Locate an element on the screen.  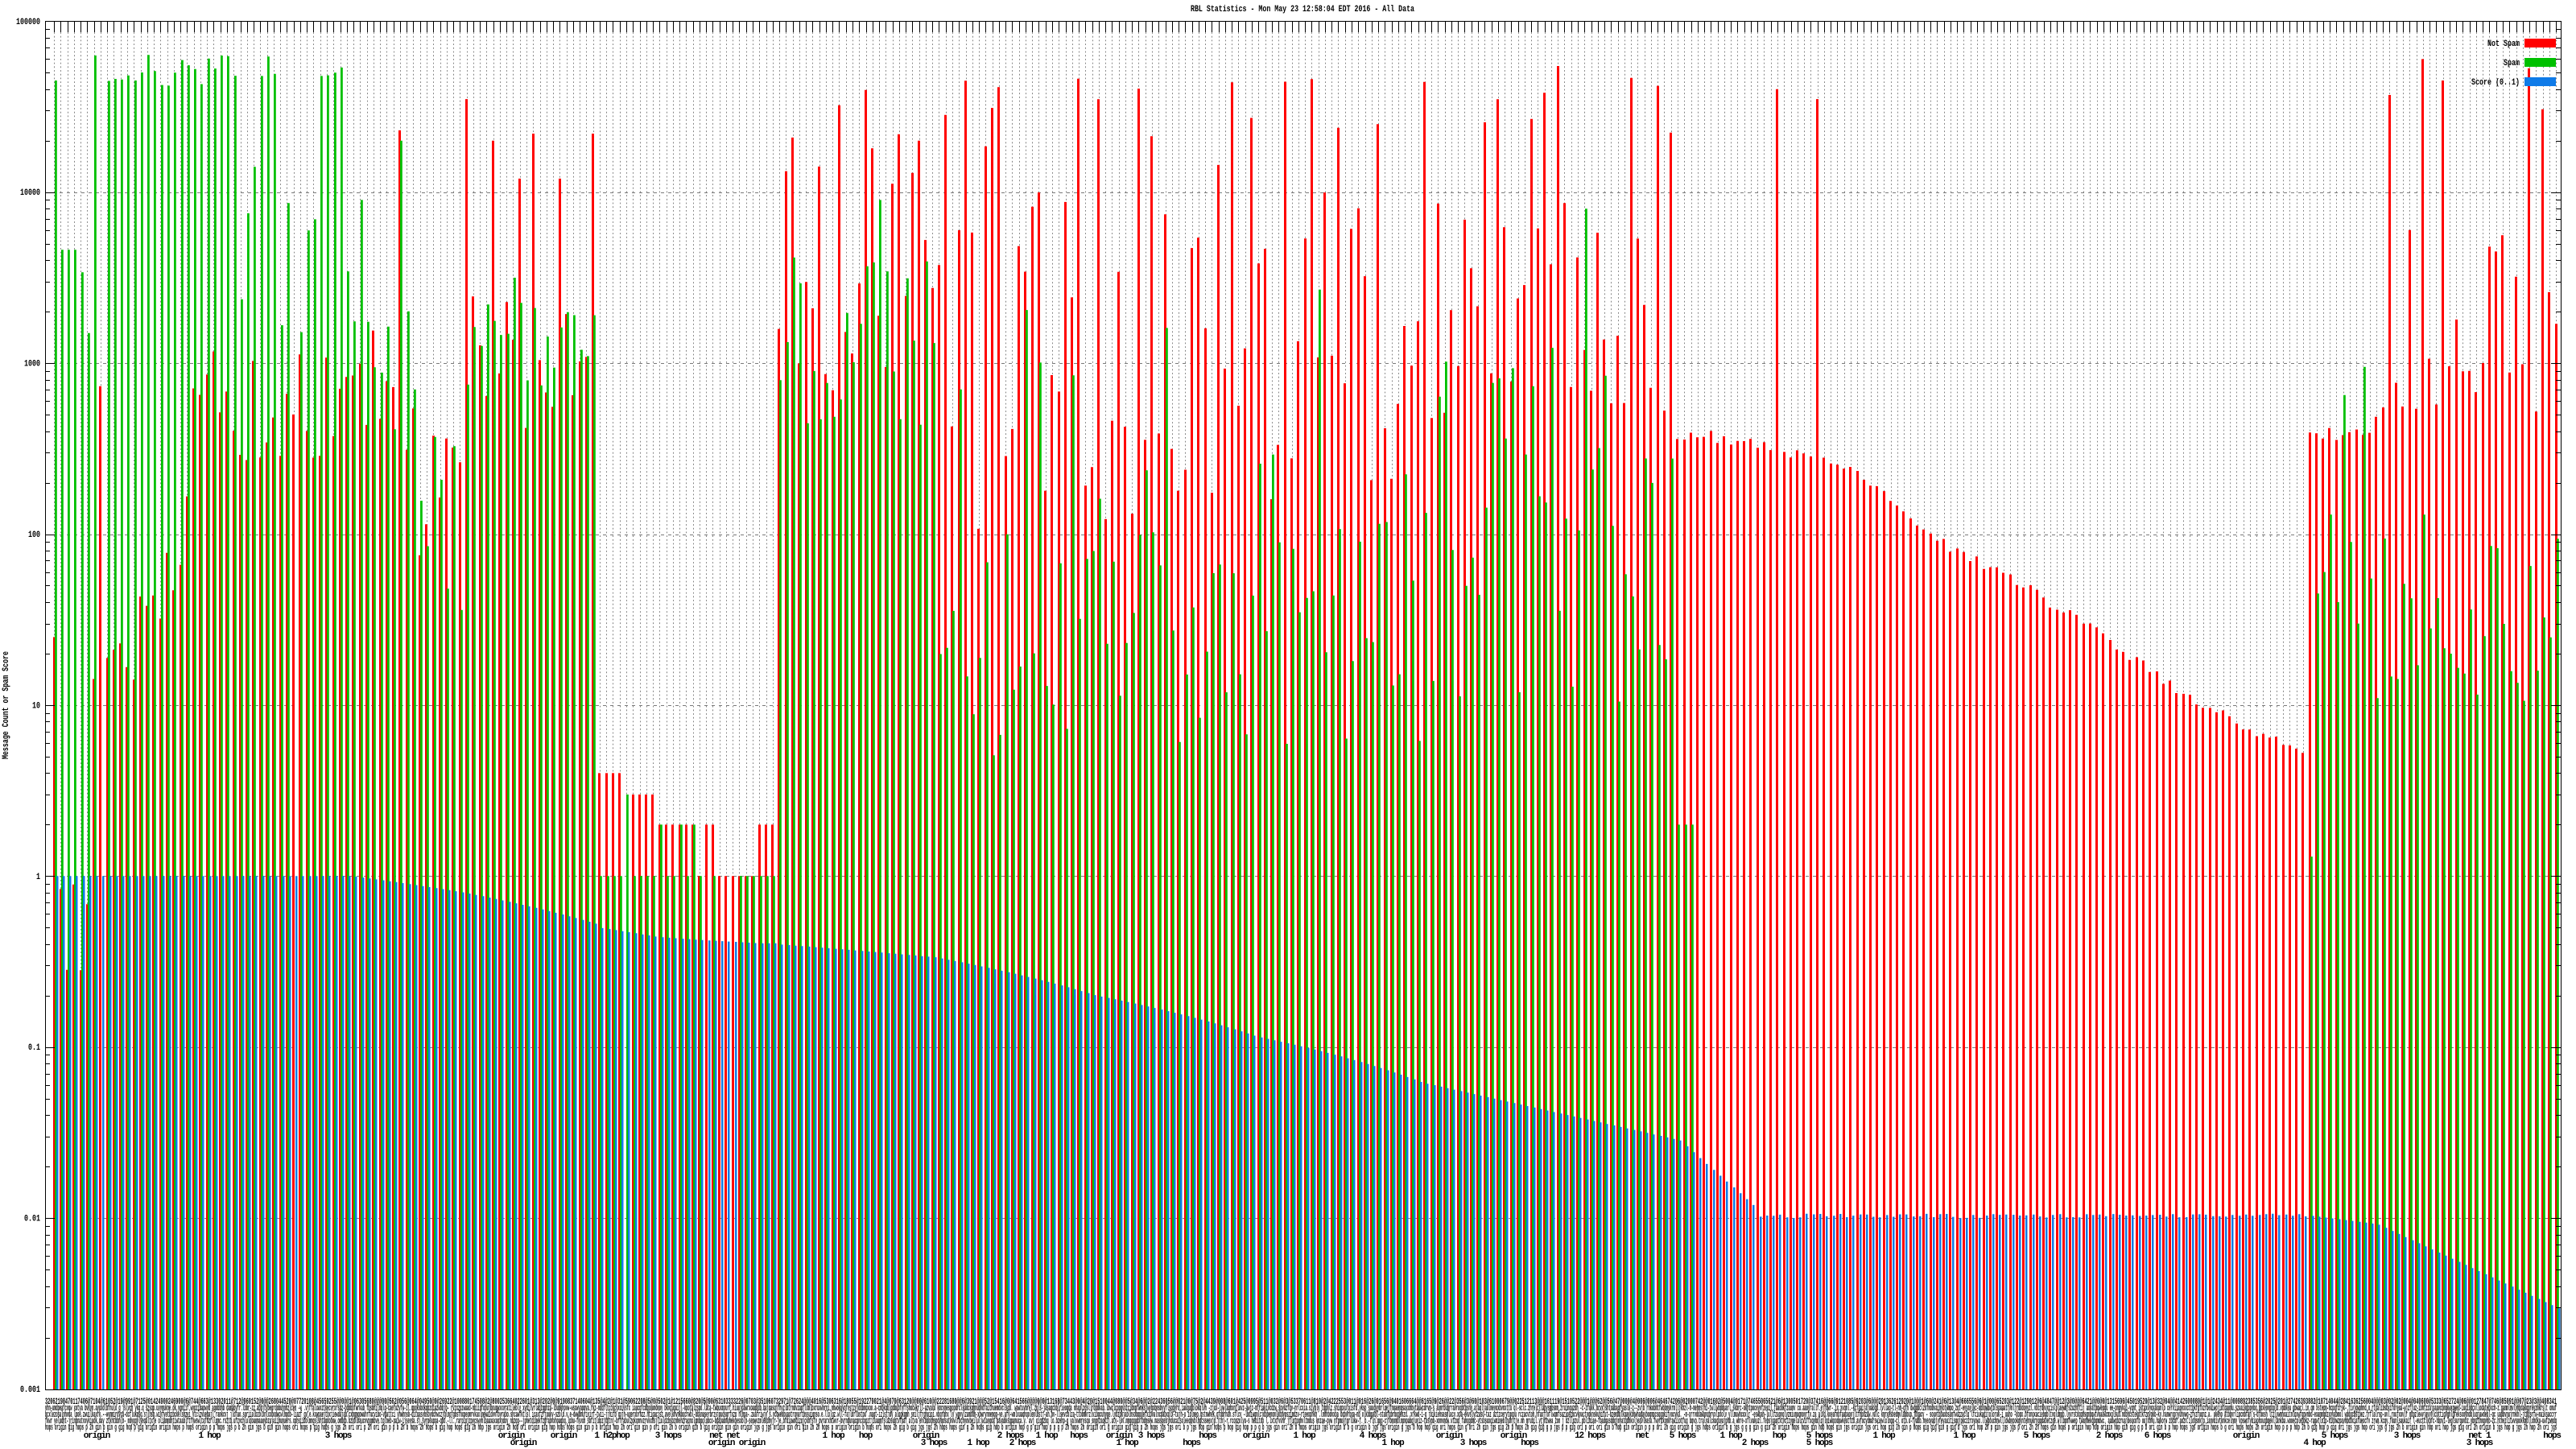
svg-text: 4 hops is located at coordinates (1373, 1436).